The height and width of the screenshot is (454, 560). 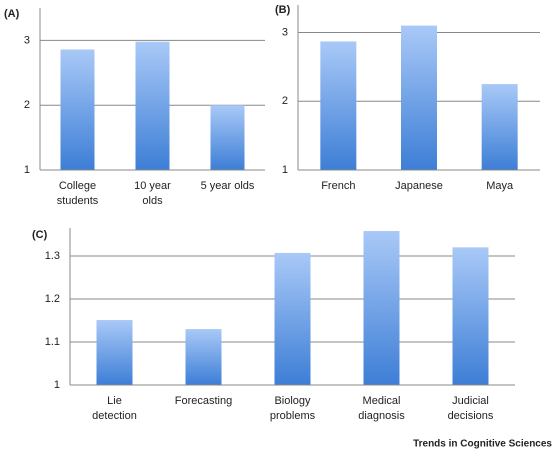 What do you see at coordinates (52, 342) in the screenshot?
I see `y-tick-label: 1.1` at bounding box center [52, 342].